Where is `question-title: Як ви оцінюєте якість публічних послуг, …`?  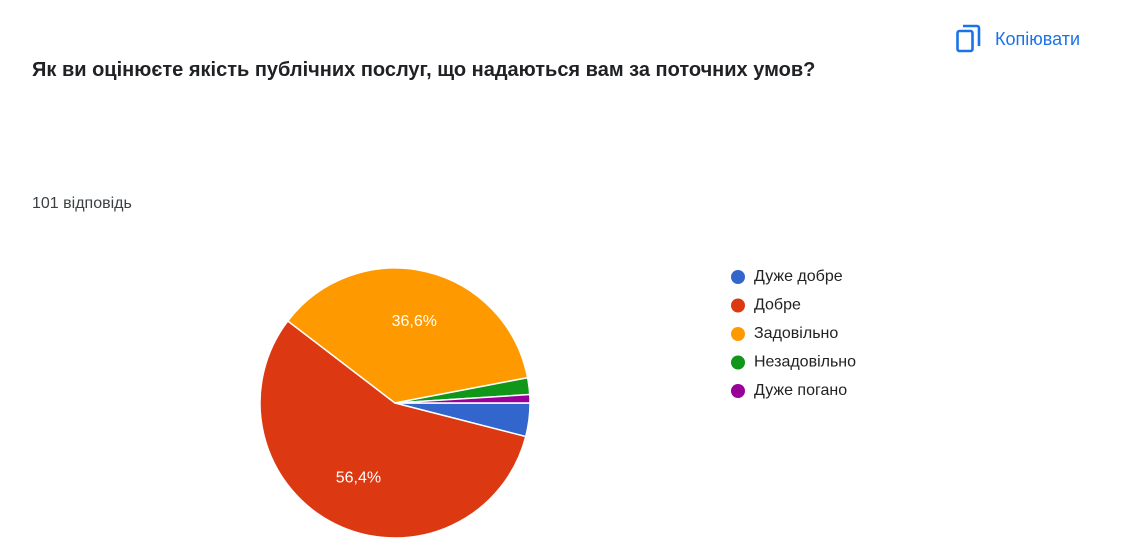 question-title: Як ви оцінюєте якість публічних послуг, … is located at coordinates (424, 70).